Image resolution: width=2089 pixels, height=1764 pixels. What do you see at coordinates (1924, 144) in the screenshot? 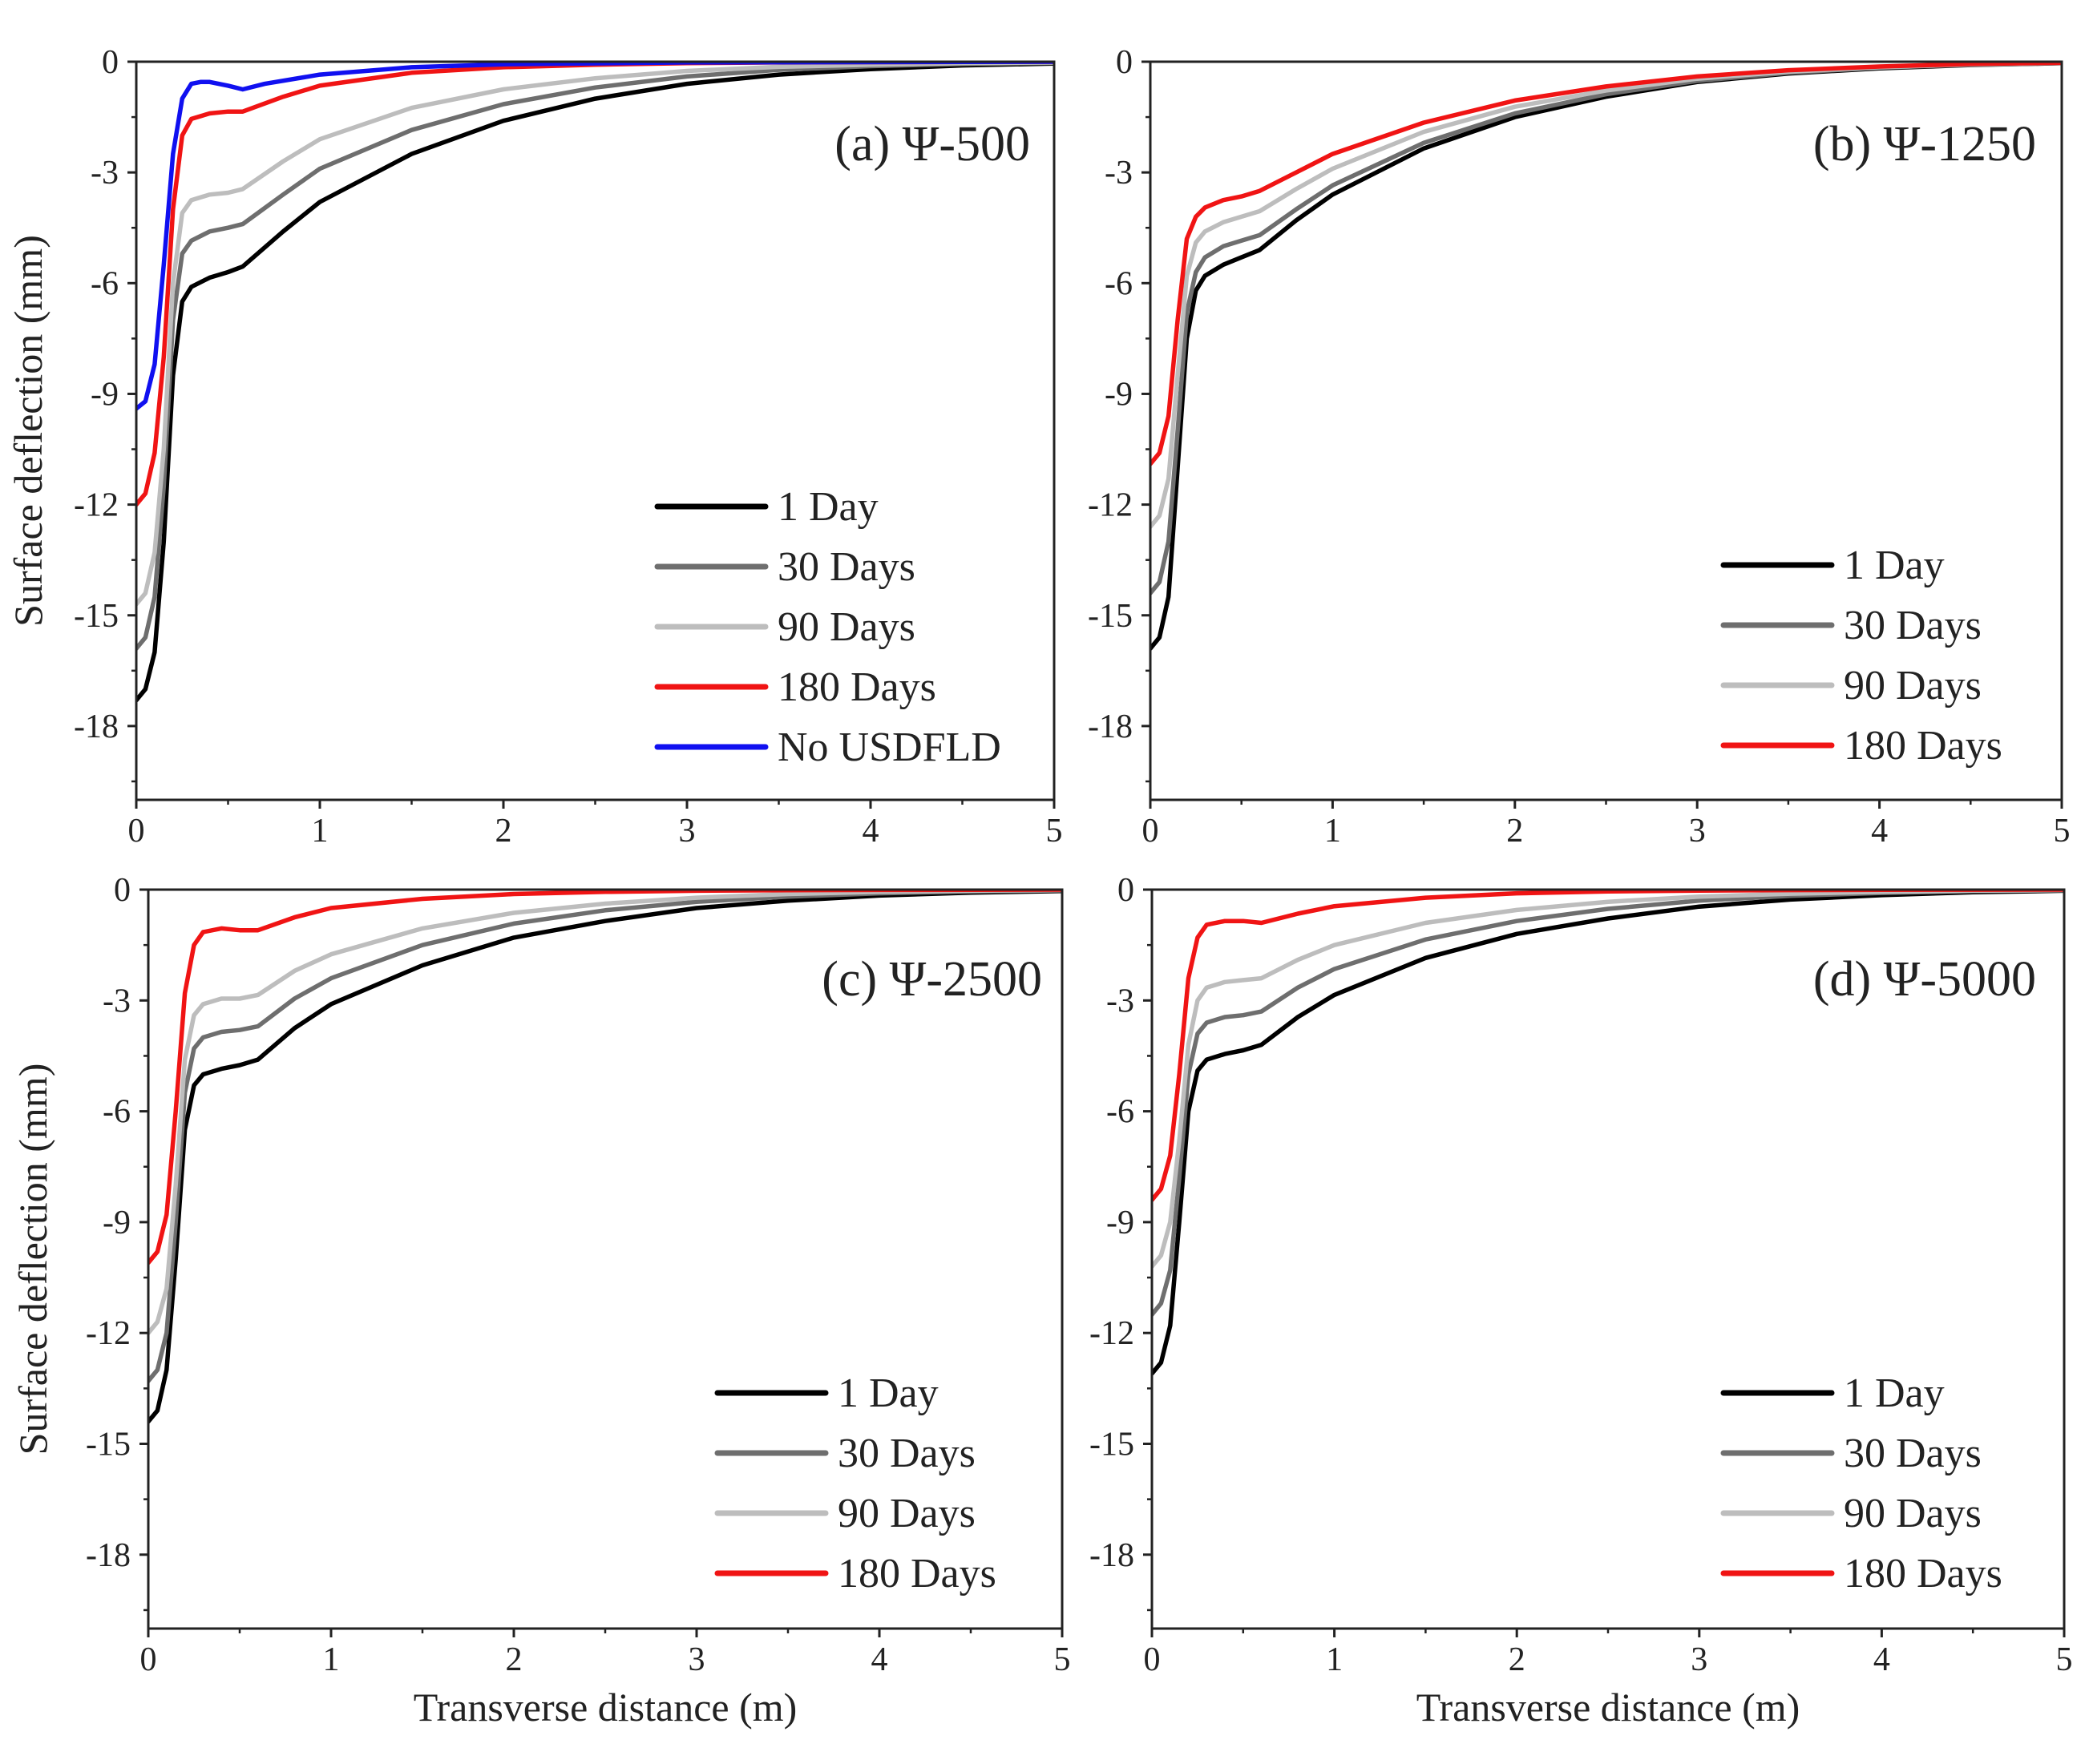
I see `panel-title: (b) Ψ-1250` at bounding box center [1924, 144].